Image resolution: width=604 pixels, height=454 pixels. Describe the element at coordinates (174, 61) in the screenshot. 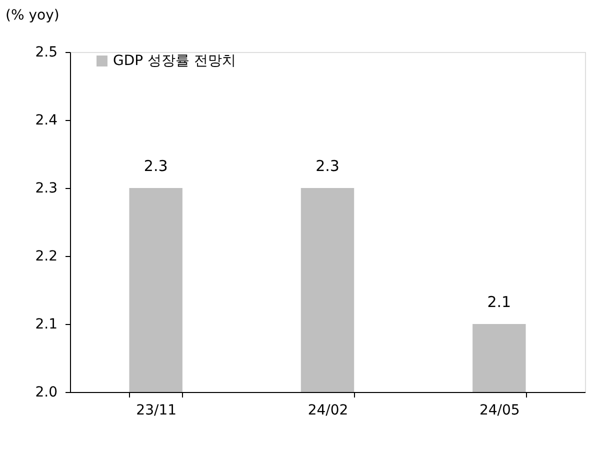

I see `legend-label: GDP 성장률 전망치` at that location.